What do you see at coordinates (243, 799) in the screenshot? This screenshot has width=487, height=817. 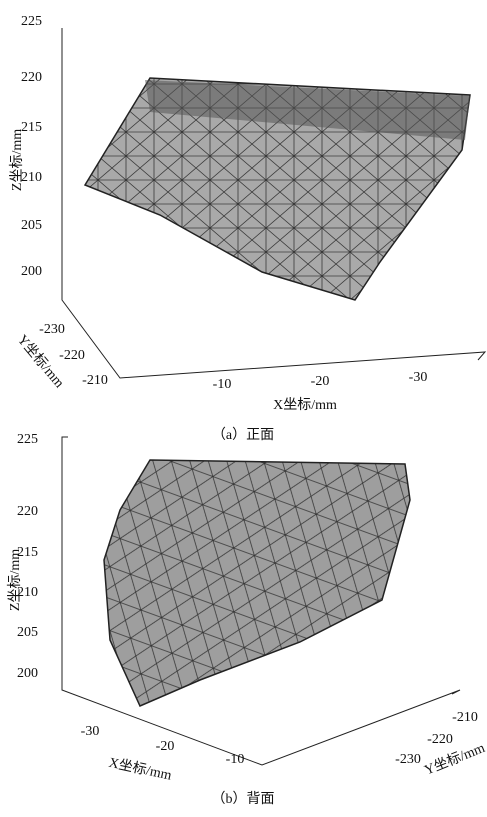 I see `caption: （b）背面` at bounding box center [243, 799].